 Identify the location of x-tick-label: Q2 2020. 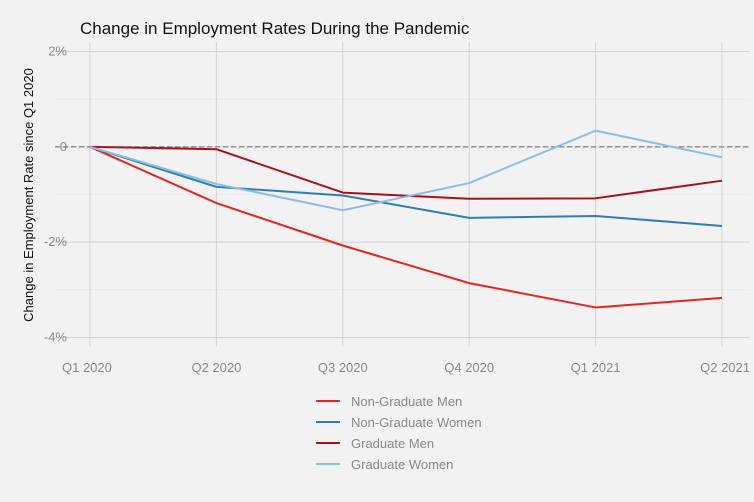
(216, 367).